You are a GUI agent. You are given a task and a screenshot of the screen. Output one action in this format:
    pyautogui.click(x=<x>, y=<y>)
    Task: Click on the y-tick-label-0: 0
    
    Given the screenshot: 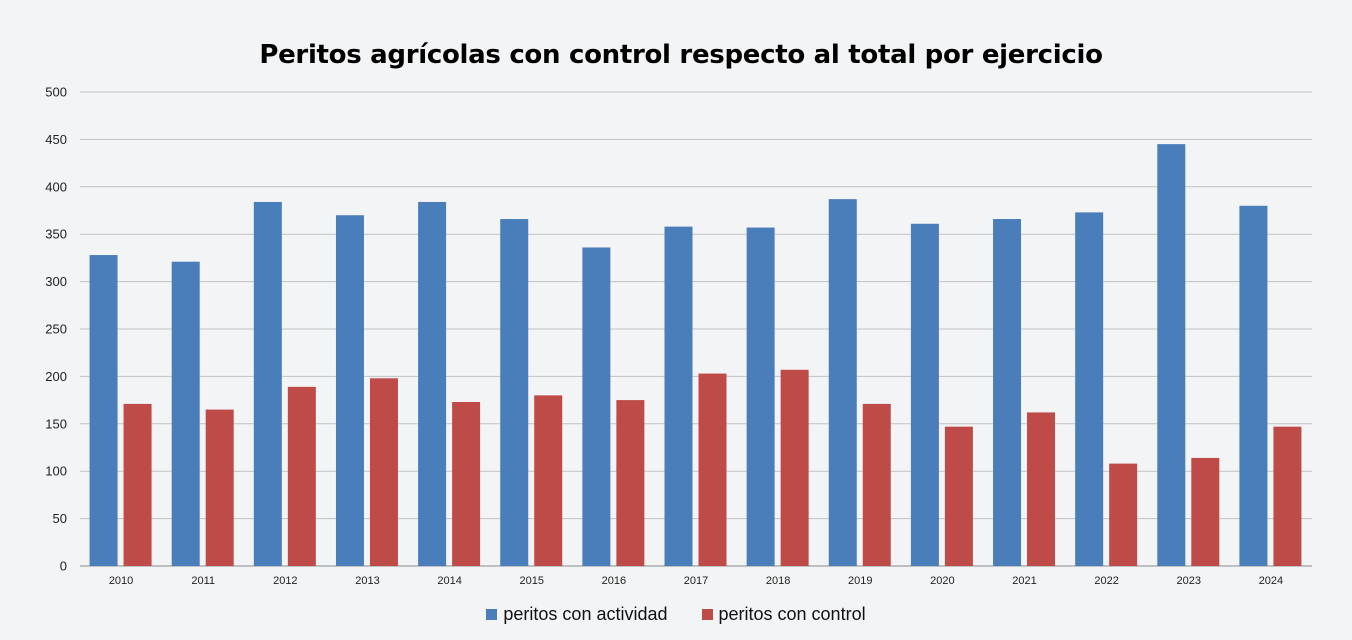 What is the action you would take?
    pyautogui.click(x=63, y=566)
    